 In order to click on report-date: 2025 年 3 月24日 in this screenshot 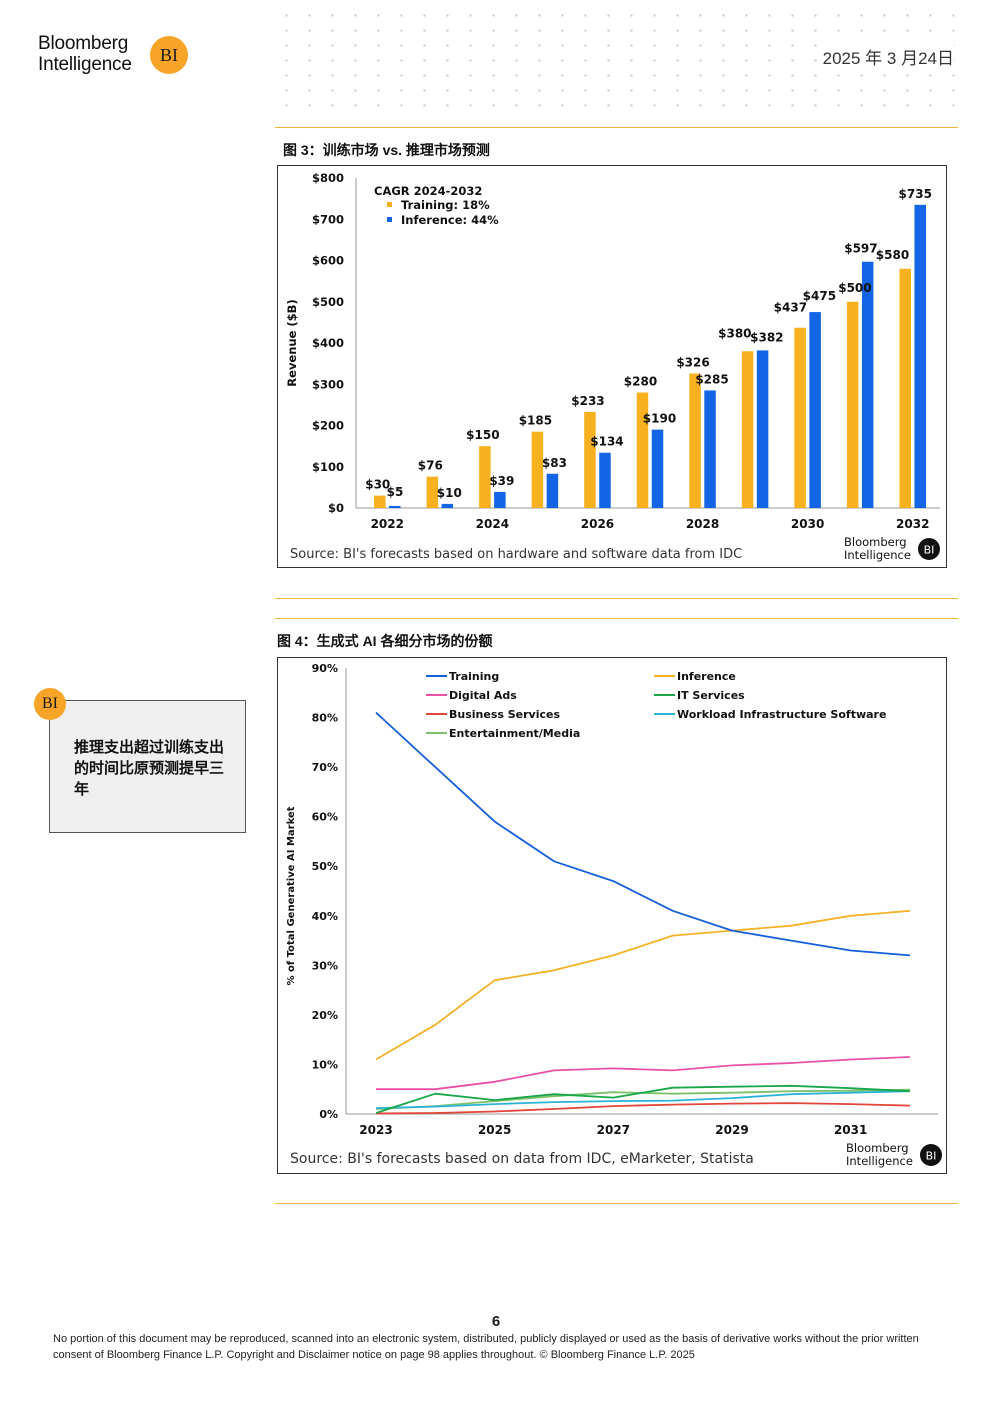, I will do `click(885, 56)`.